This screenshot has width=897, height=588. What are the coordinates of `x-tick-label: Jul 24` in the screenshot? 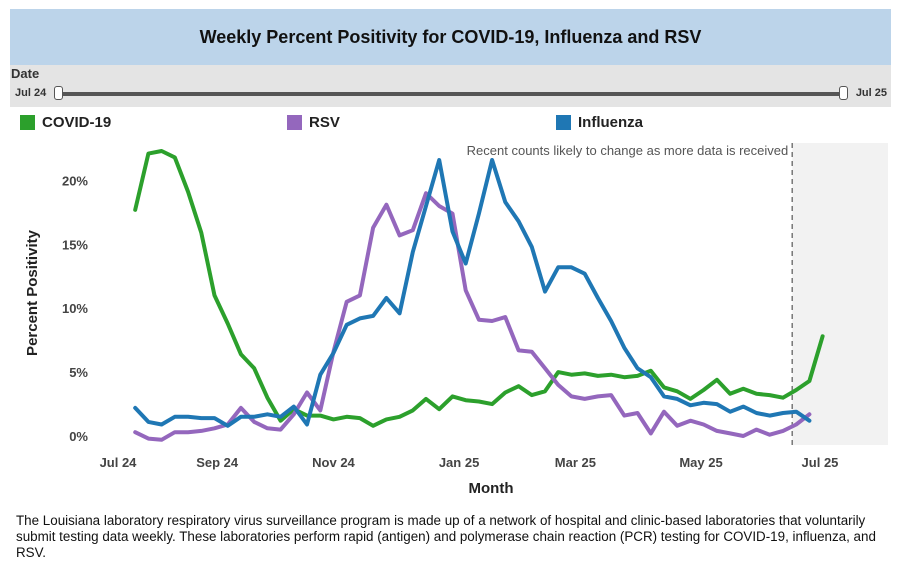 It's located at (119, 462).